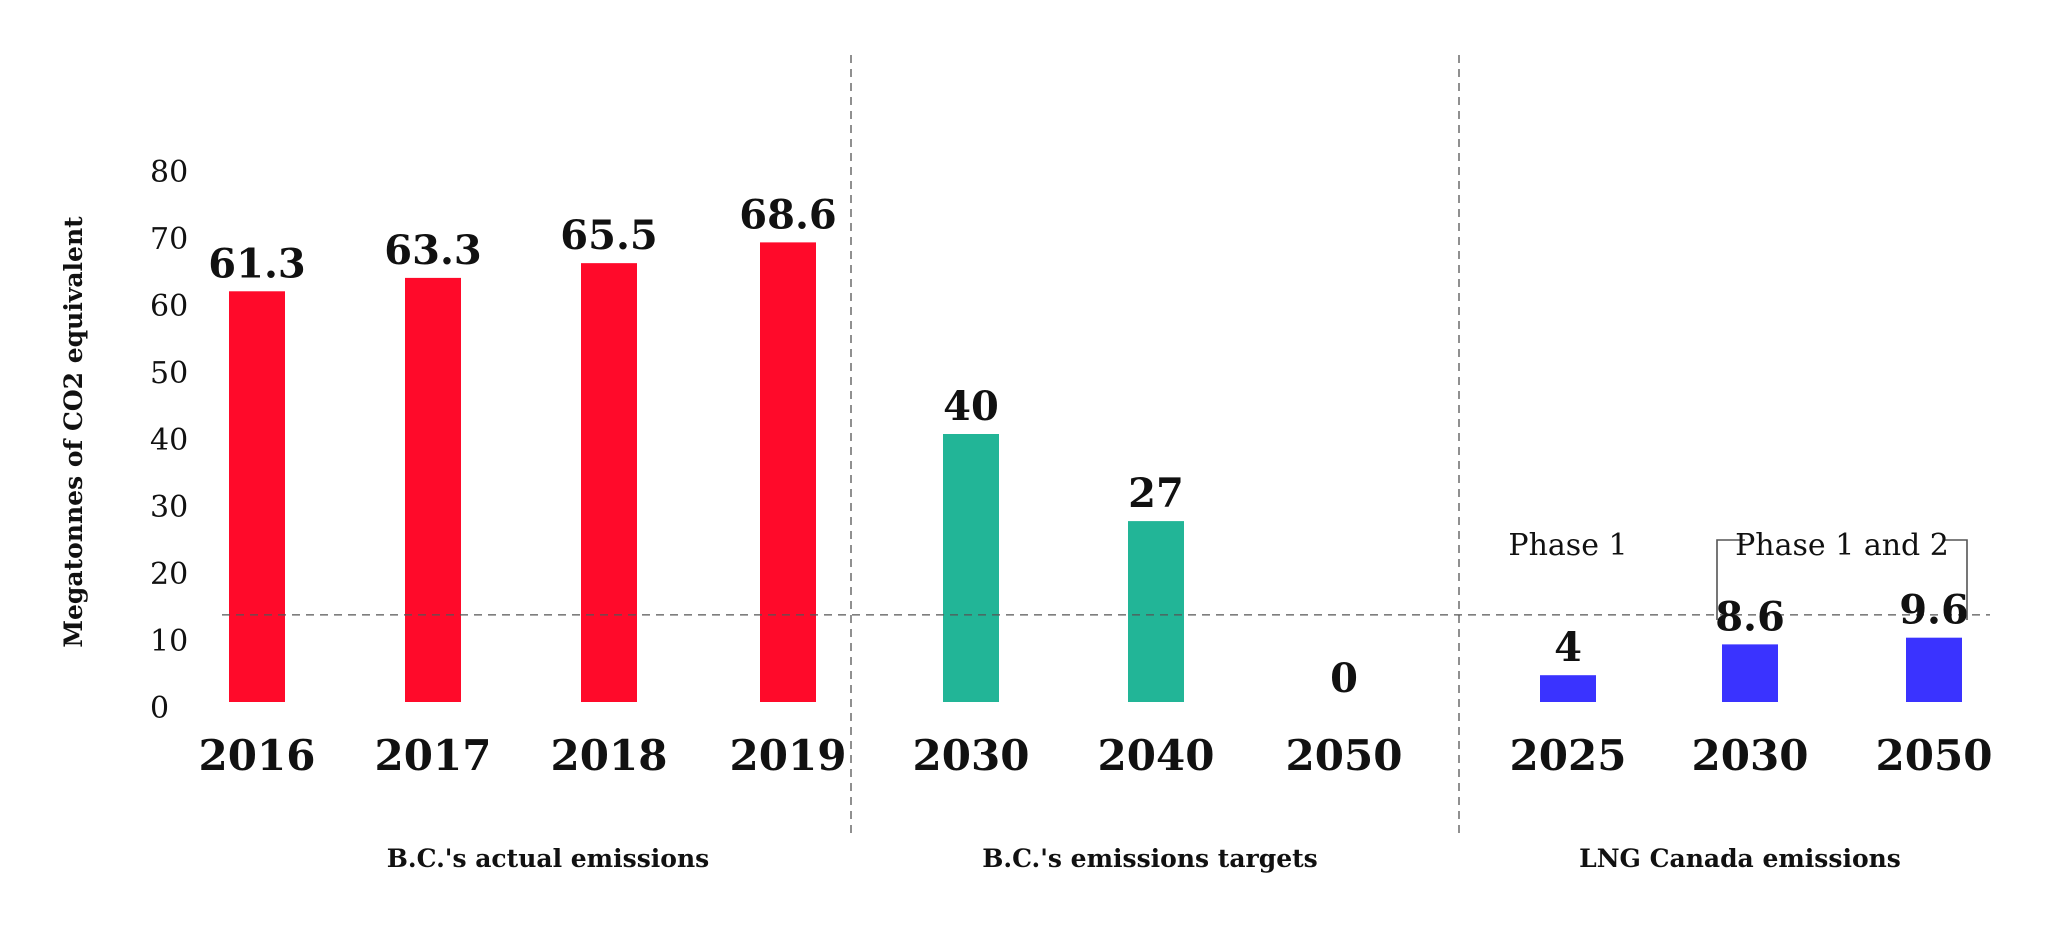  I want to click on y-axis-title: Megatonnes of CO2 equivalent, so click(73, 432).